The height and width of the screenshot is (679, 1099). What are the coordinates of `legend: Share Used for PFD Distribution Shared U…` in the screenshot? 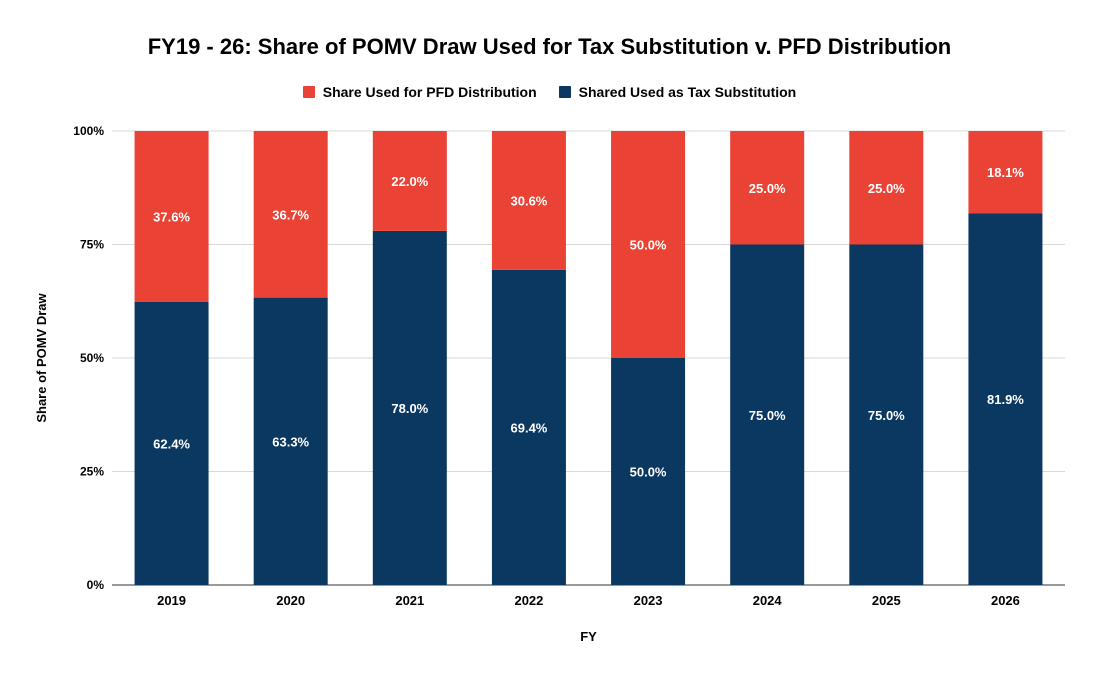 It's located at (549, 92).